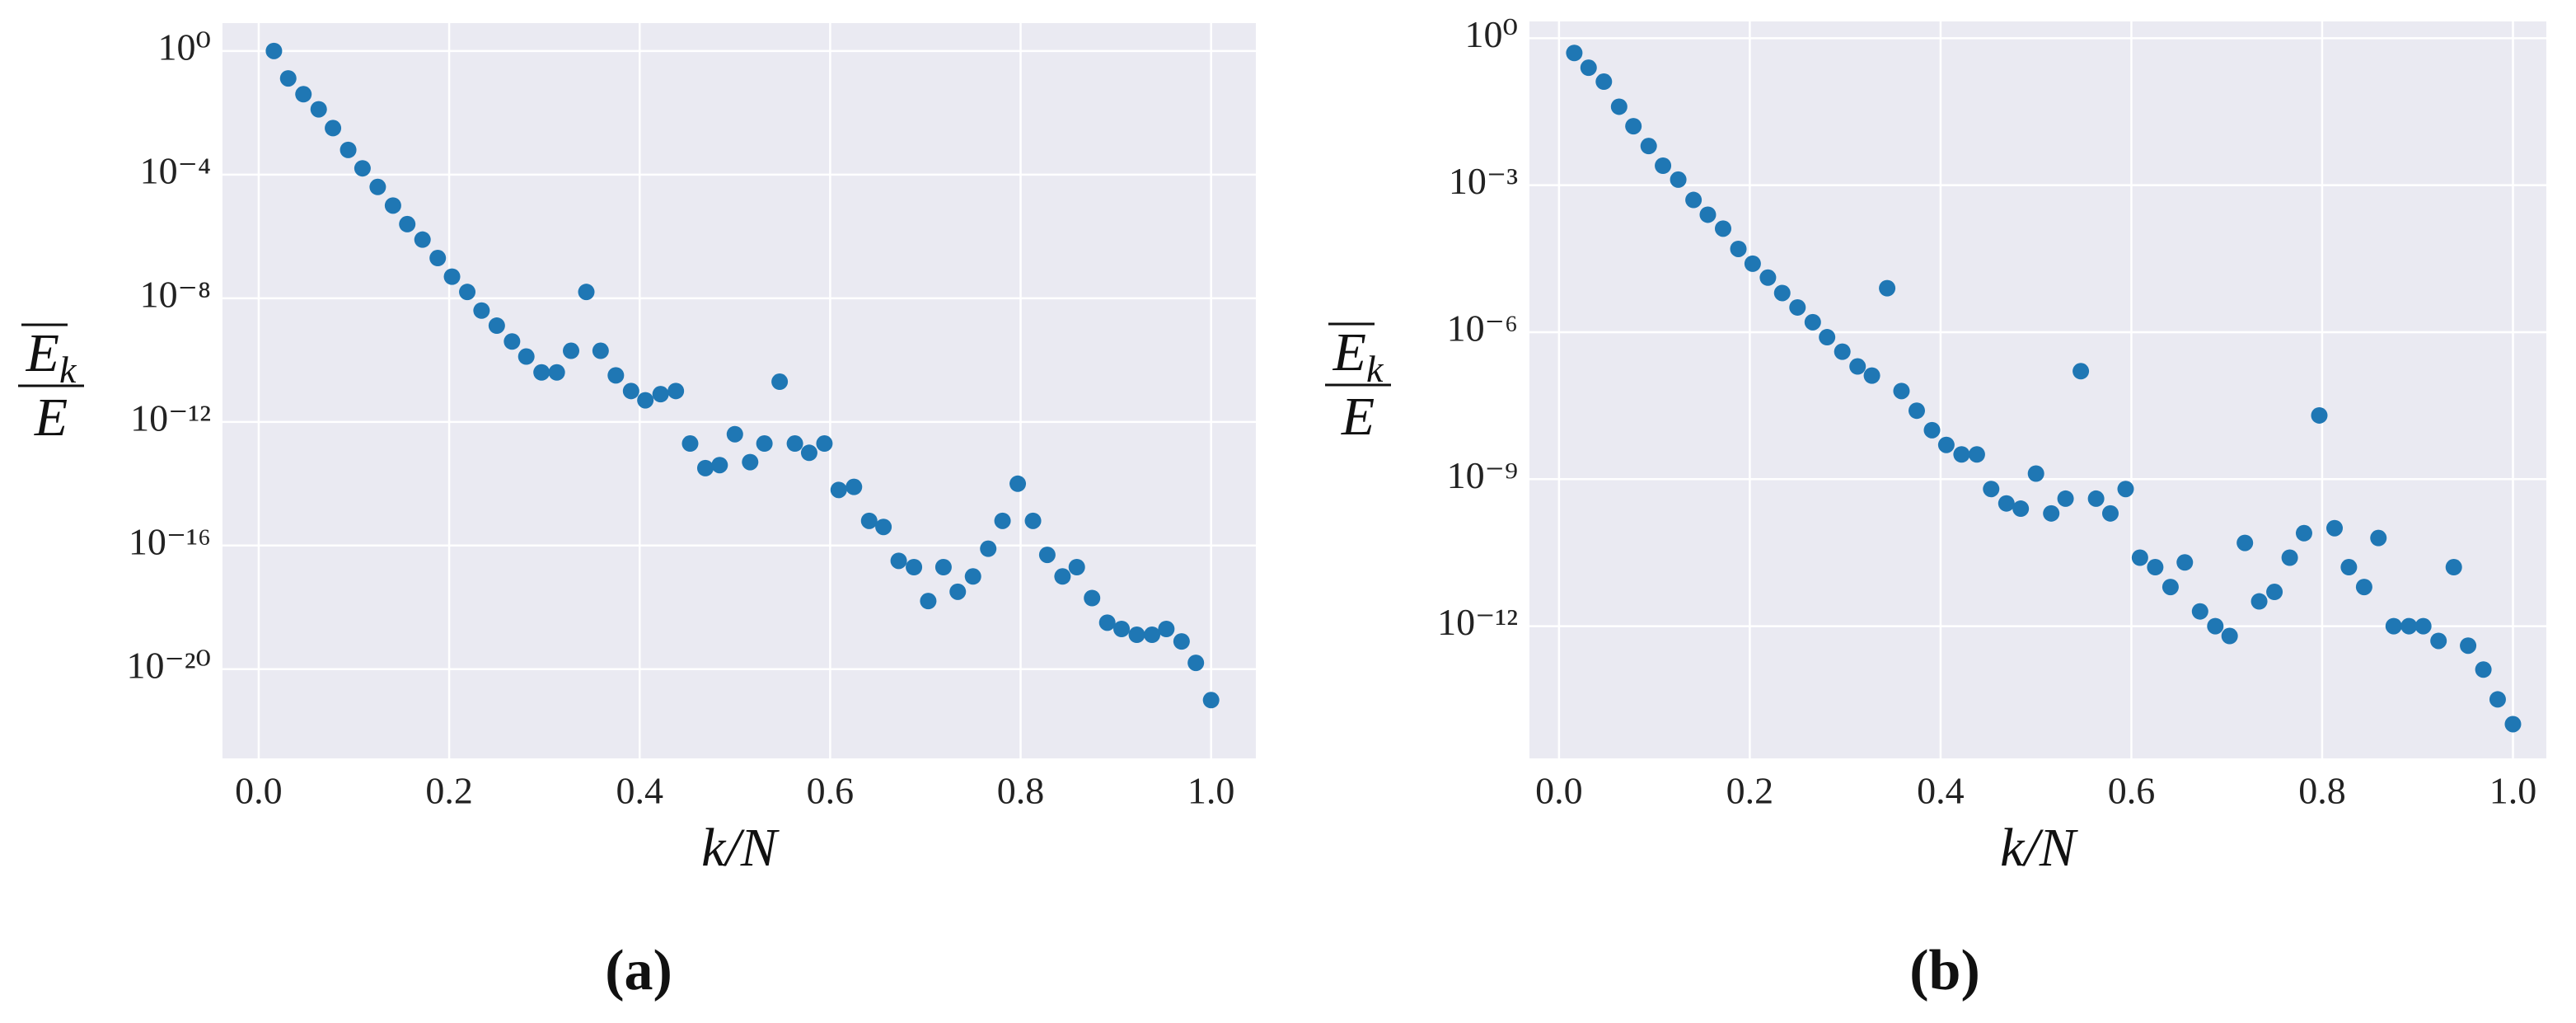  I want to click on y-tick-label: 10⁻⁴, so click(175, 170).